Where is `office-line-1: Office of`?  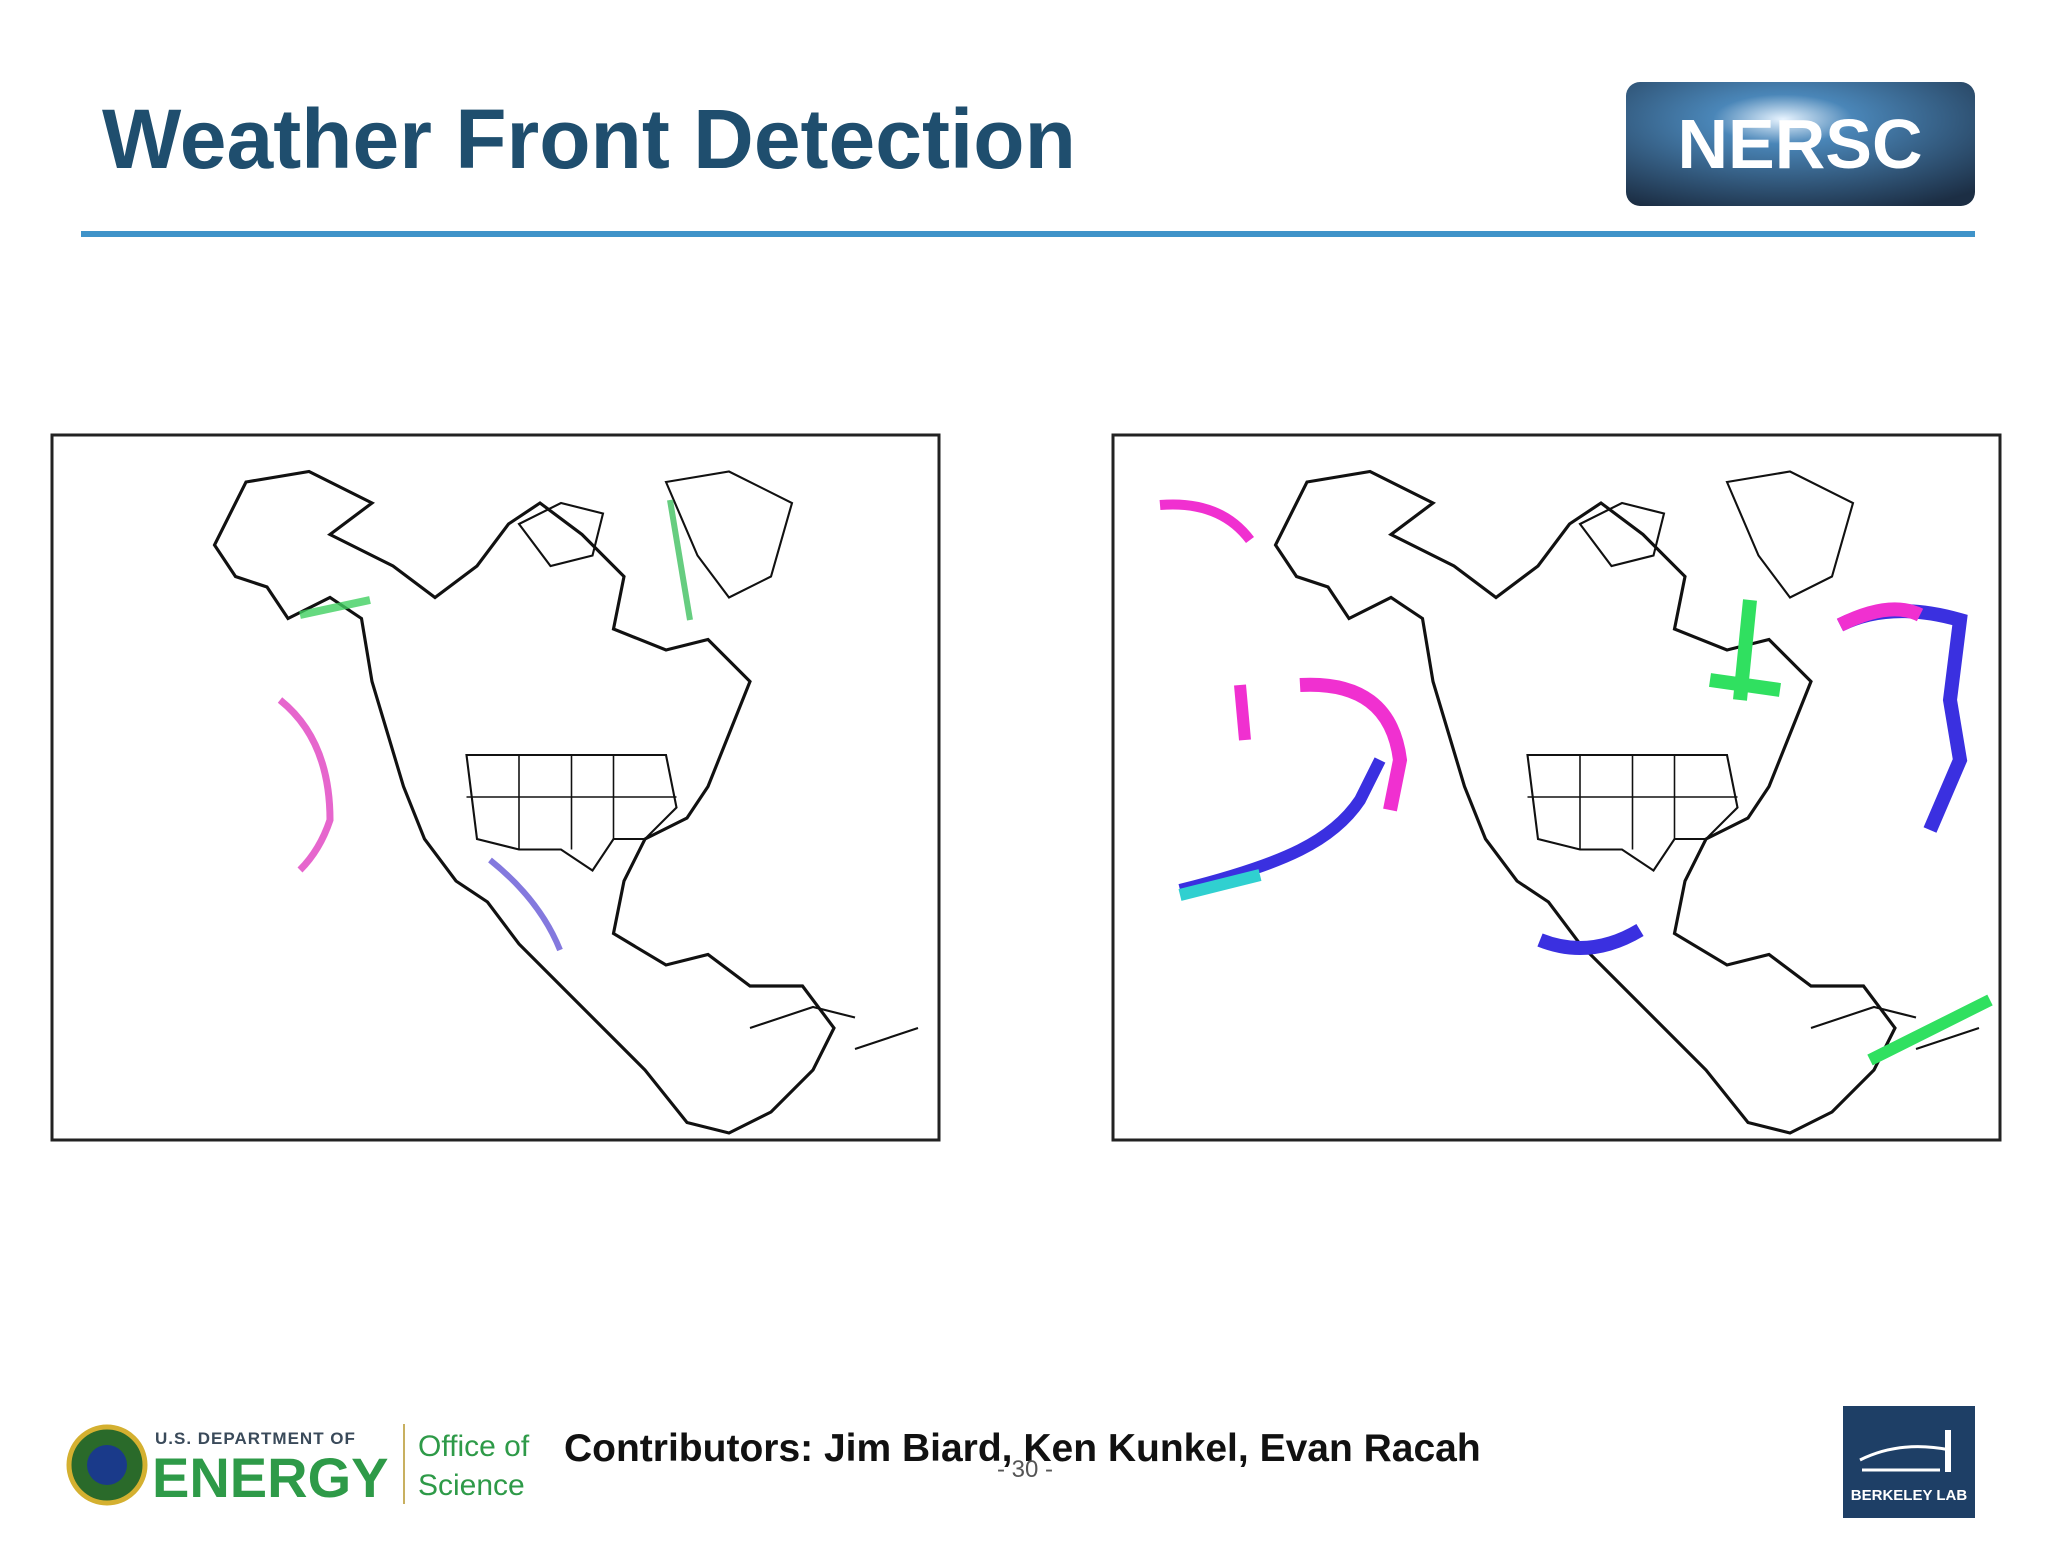
office-line-1: Office of is located at coordinates (474, 1446).